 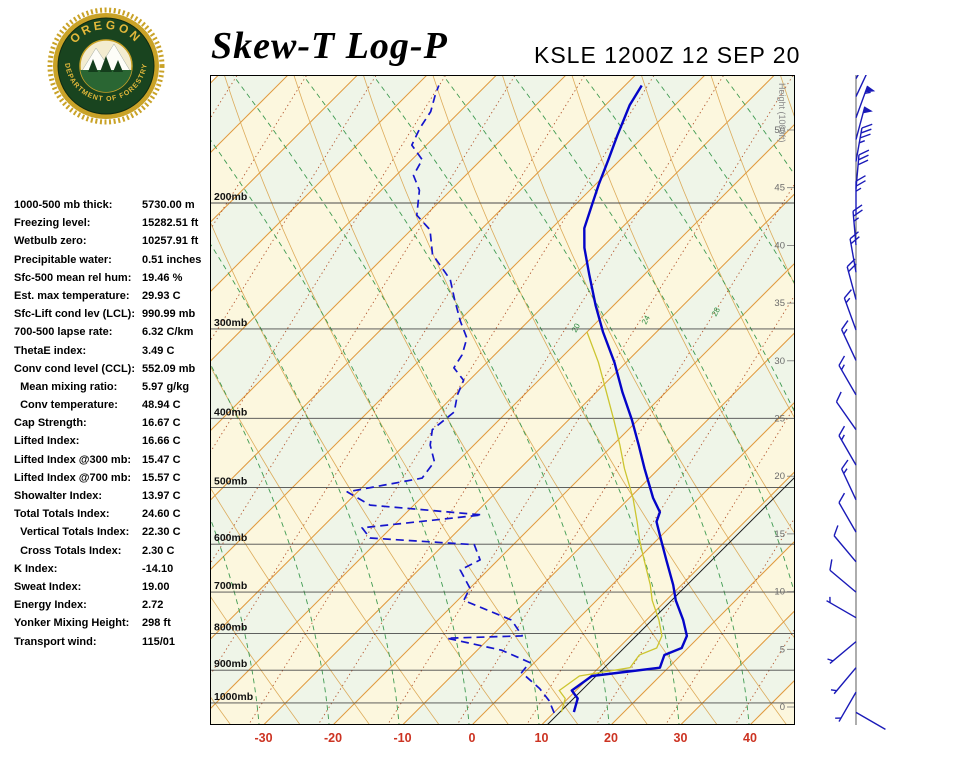 I want to click on stat-row: Yonker Mixing Height: 298 ft, so click(x=112, y=624).